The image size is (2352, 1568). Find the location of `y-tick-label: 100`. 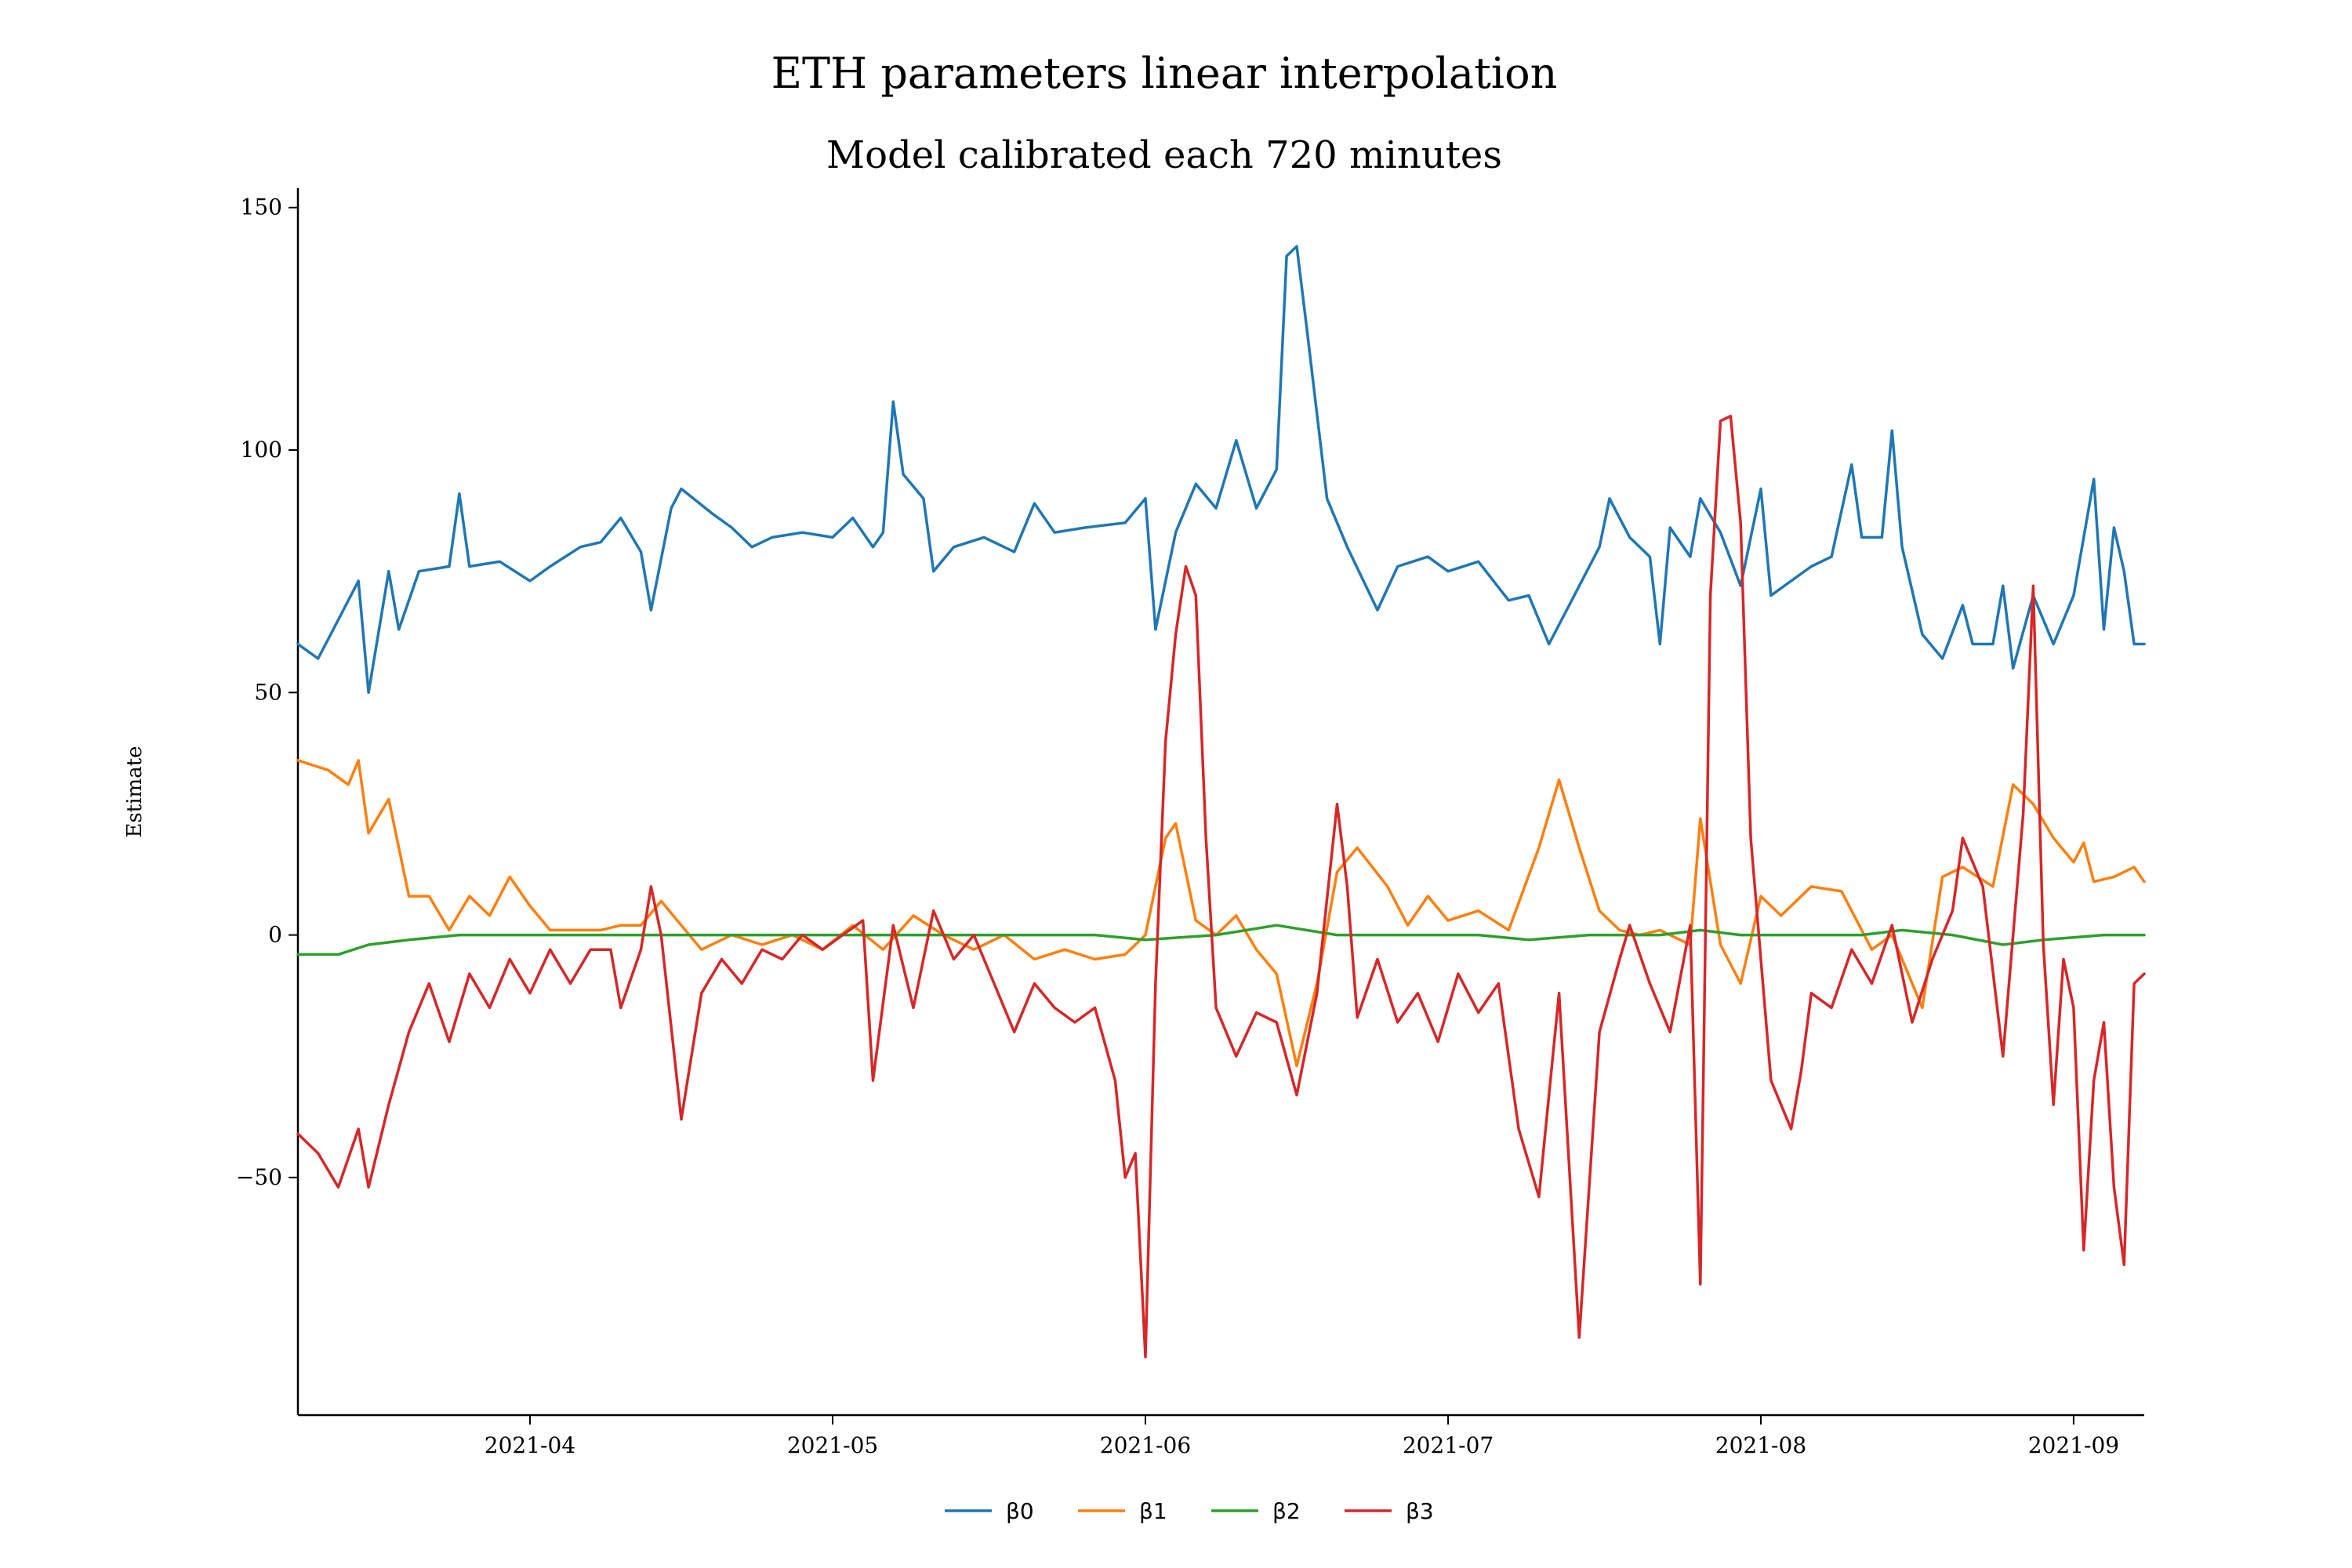

y-tick-label: 100 is located at coordinates (261, 450).